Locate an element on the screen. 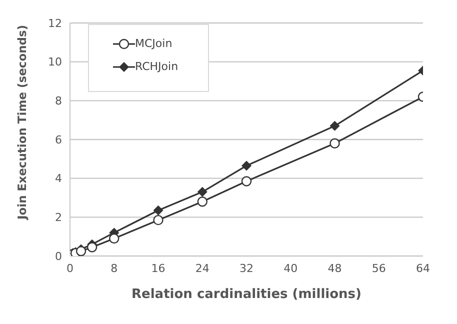 This screenshot has height=324, width=457. y-tick-label: 12 is located at coordinates (55, 23).